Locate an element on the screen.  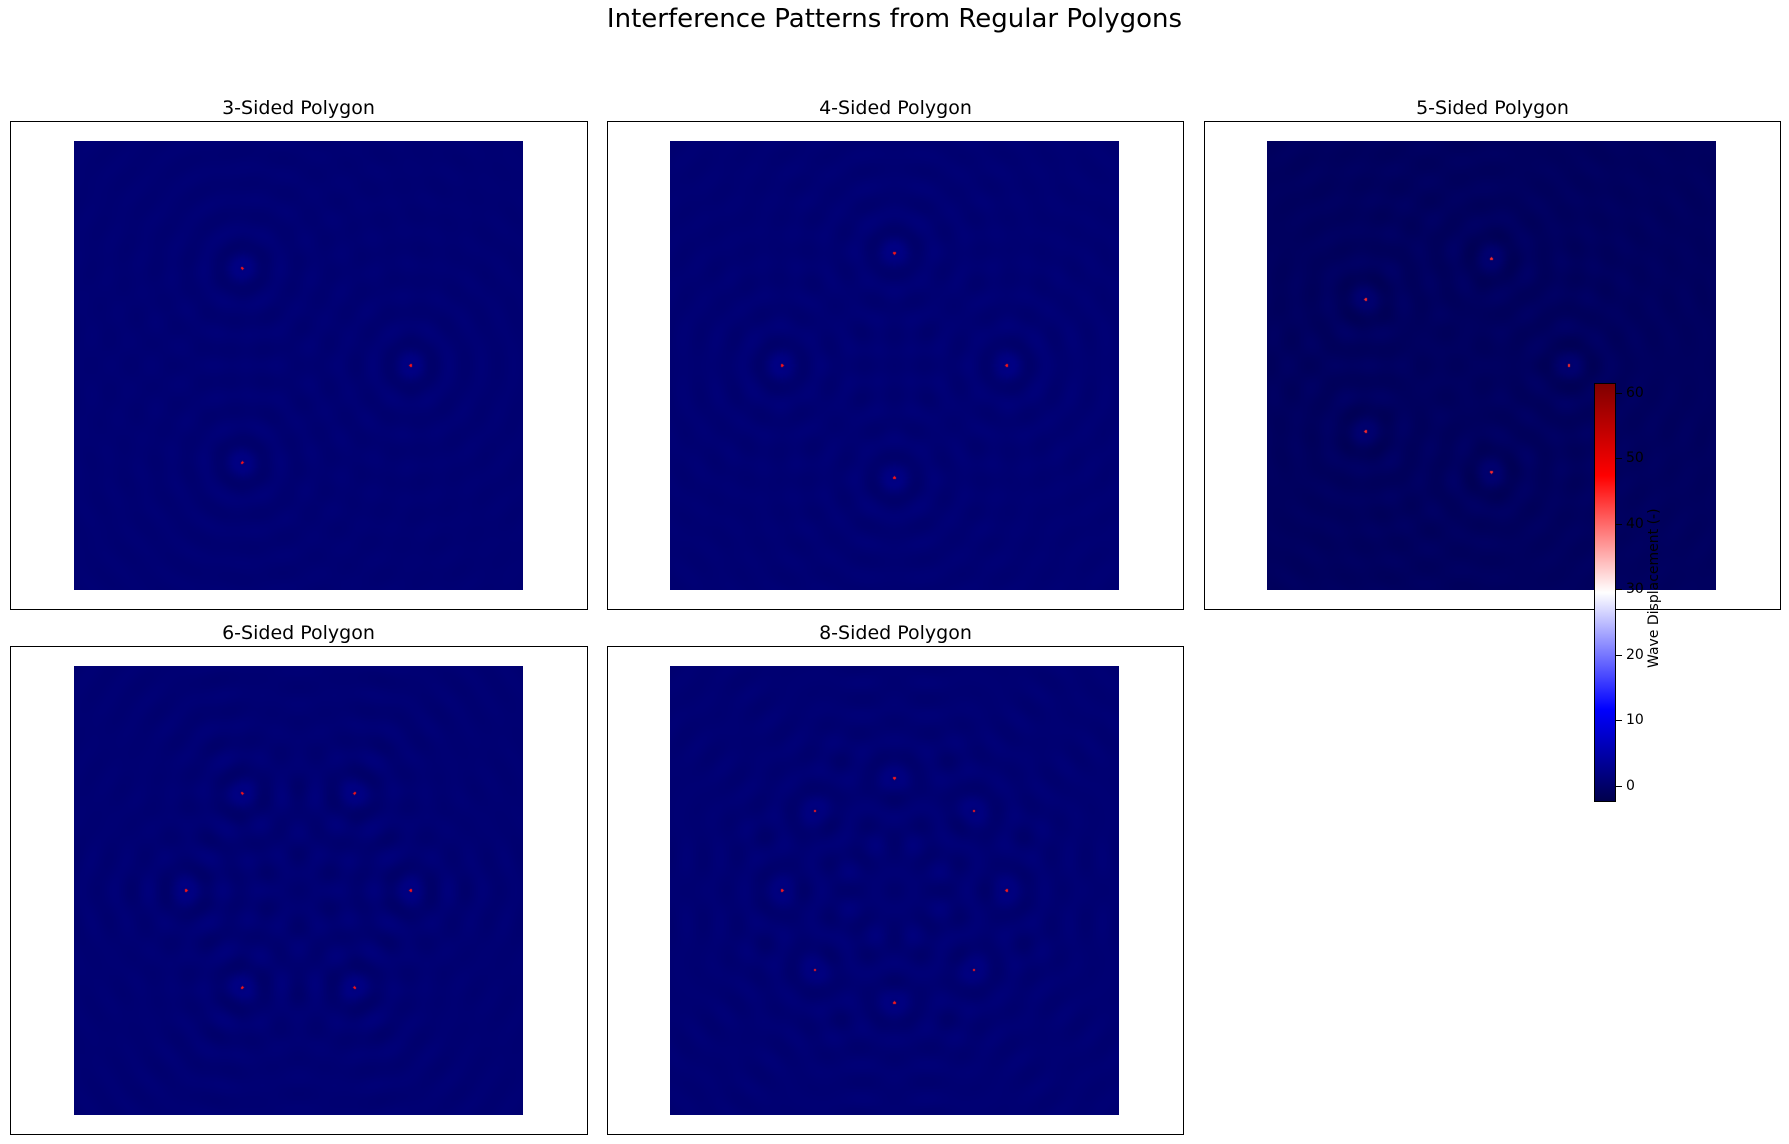
panel-title-8: 8-Sided Polygon is located at coordinates (895, 633).